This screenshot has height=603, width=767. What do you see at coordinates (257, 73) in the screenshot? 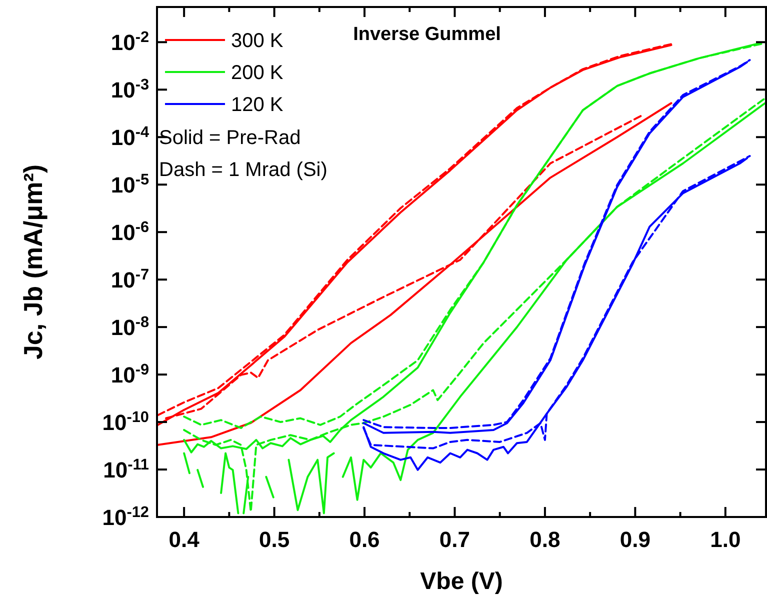
I see `legend-label: 200 K` at bounding box center [257, 73].